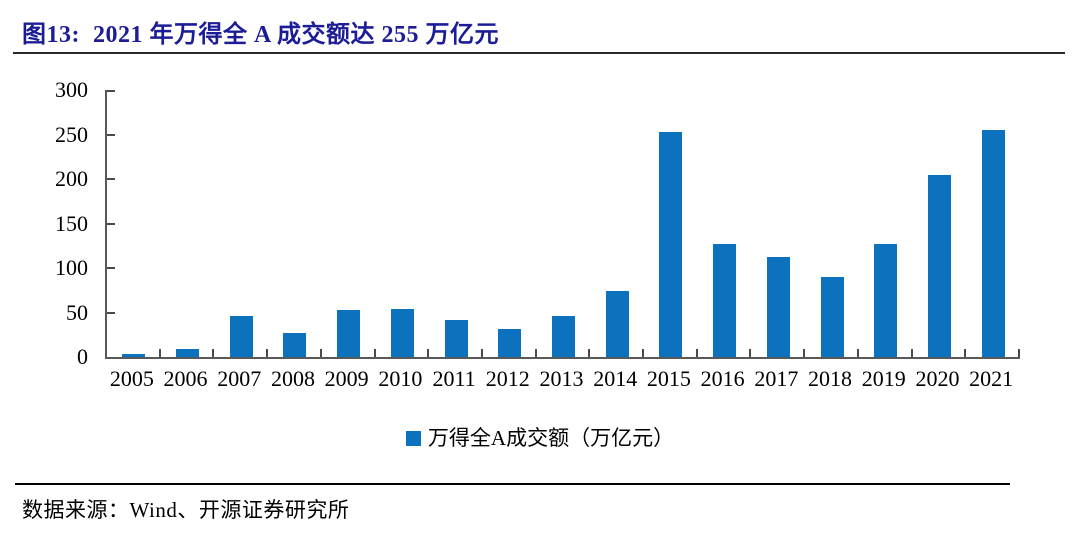  What do you see at coordinates (71, 134) in the screenshot?
I see `y-axis-label-250: 250` at bounding box center [71, 134].